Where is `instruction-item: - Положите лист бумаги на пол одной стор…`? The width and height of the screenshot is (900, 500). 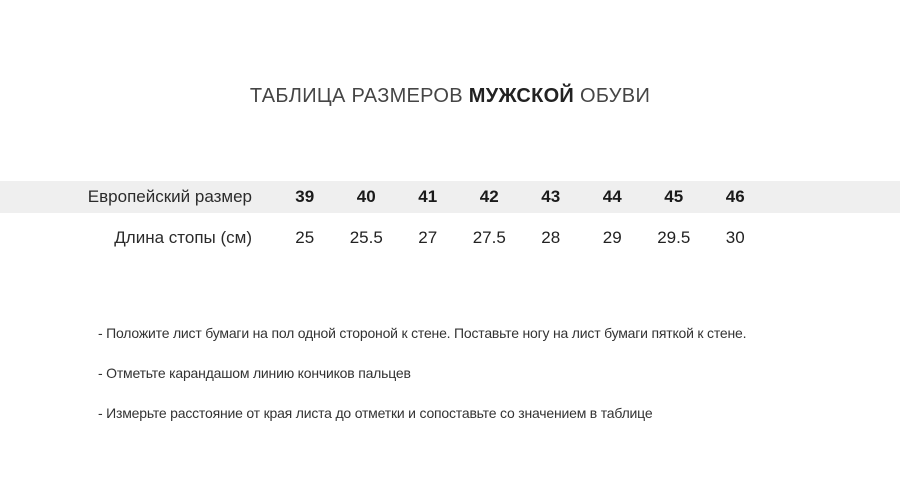
instruction-item: - Положите лист бумаги на пол одной стор… is located at coordinates (422, 333).